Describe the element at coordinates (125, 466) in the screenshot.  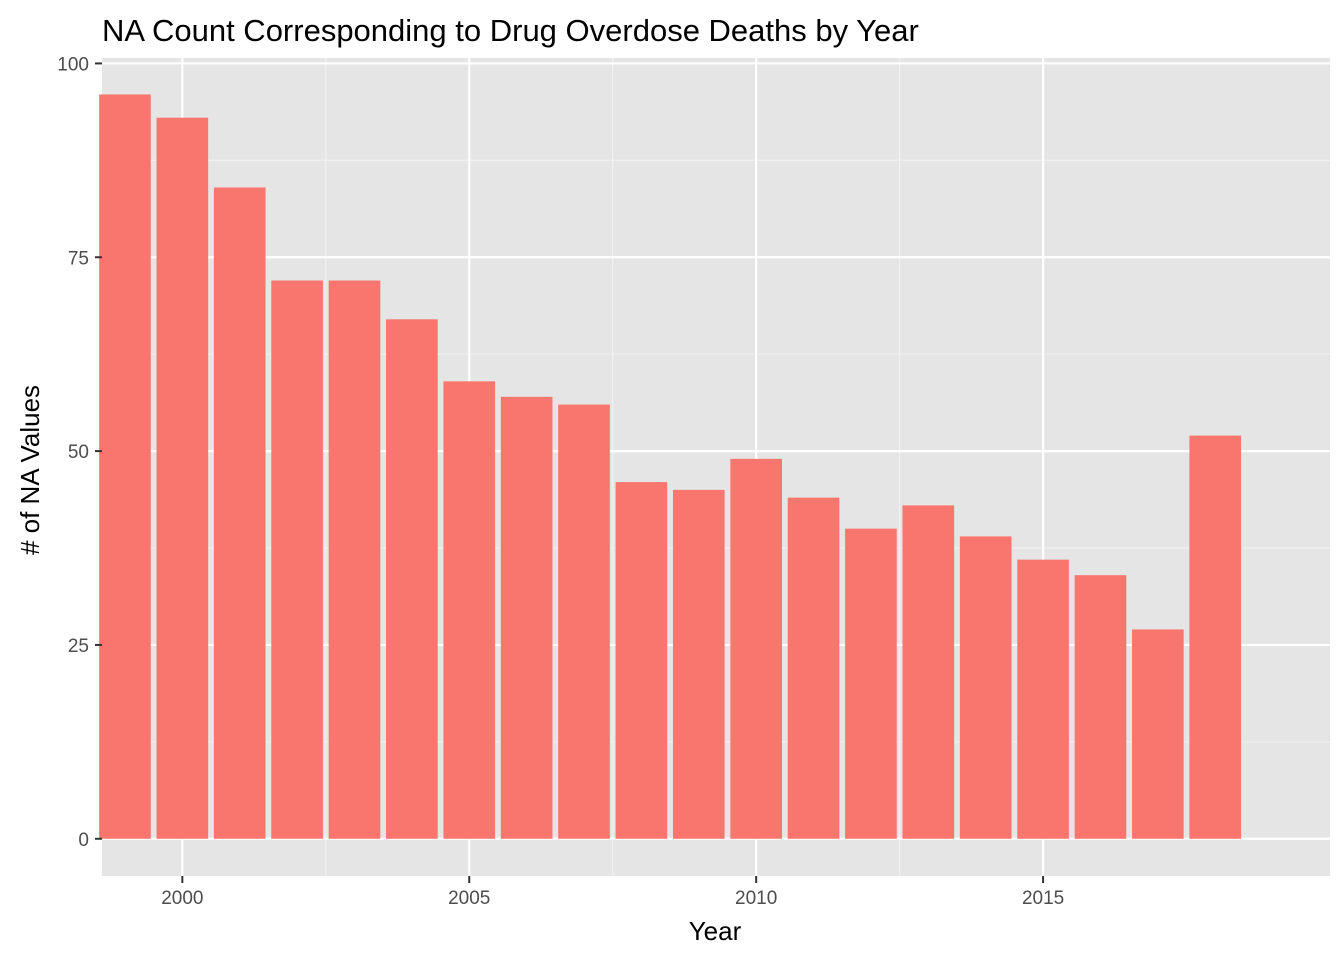
I see `bar-1999` at that location.